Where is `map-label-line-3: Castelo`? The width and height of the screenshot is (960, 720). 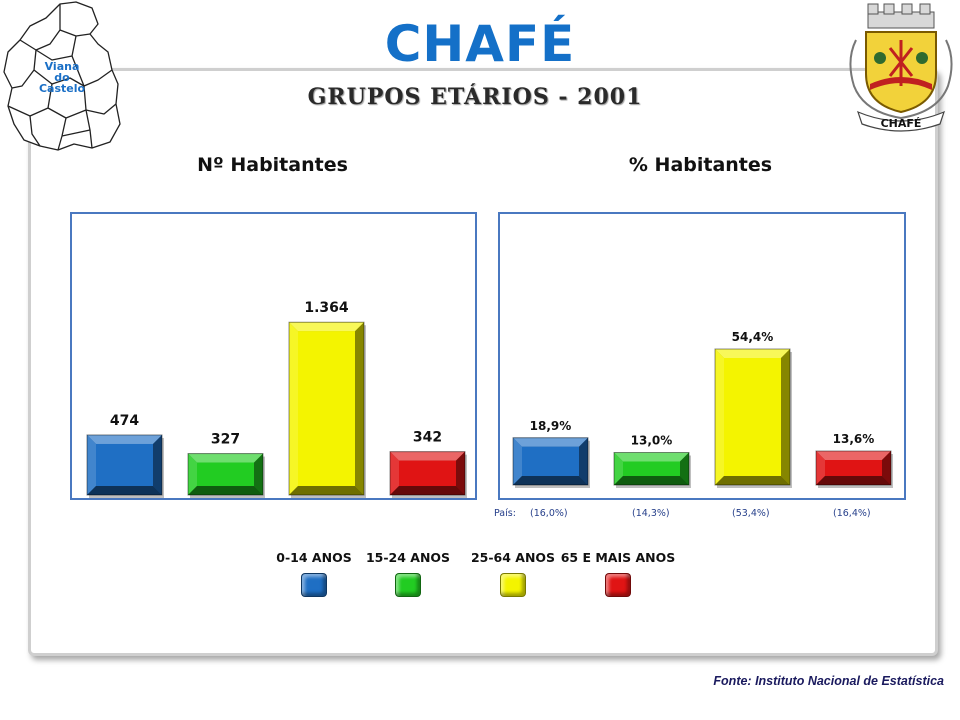
map-label-line-3: Castelo is located at coordinates (62, 88).